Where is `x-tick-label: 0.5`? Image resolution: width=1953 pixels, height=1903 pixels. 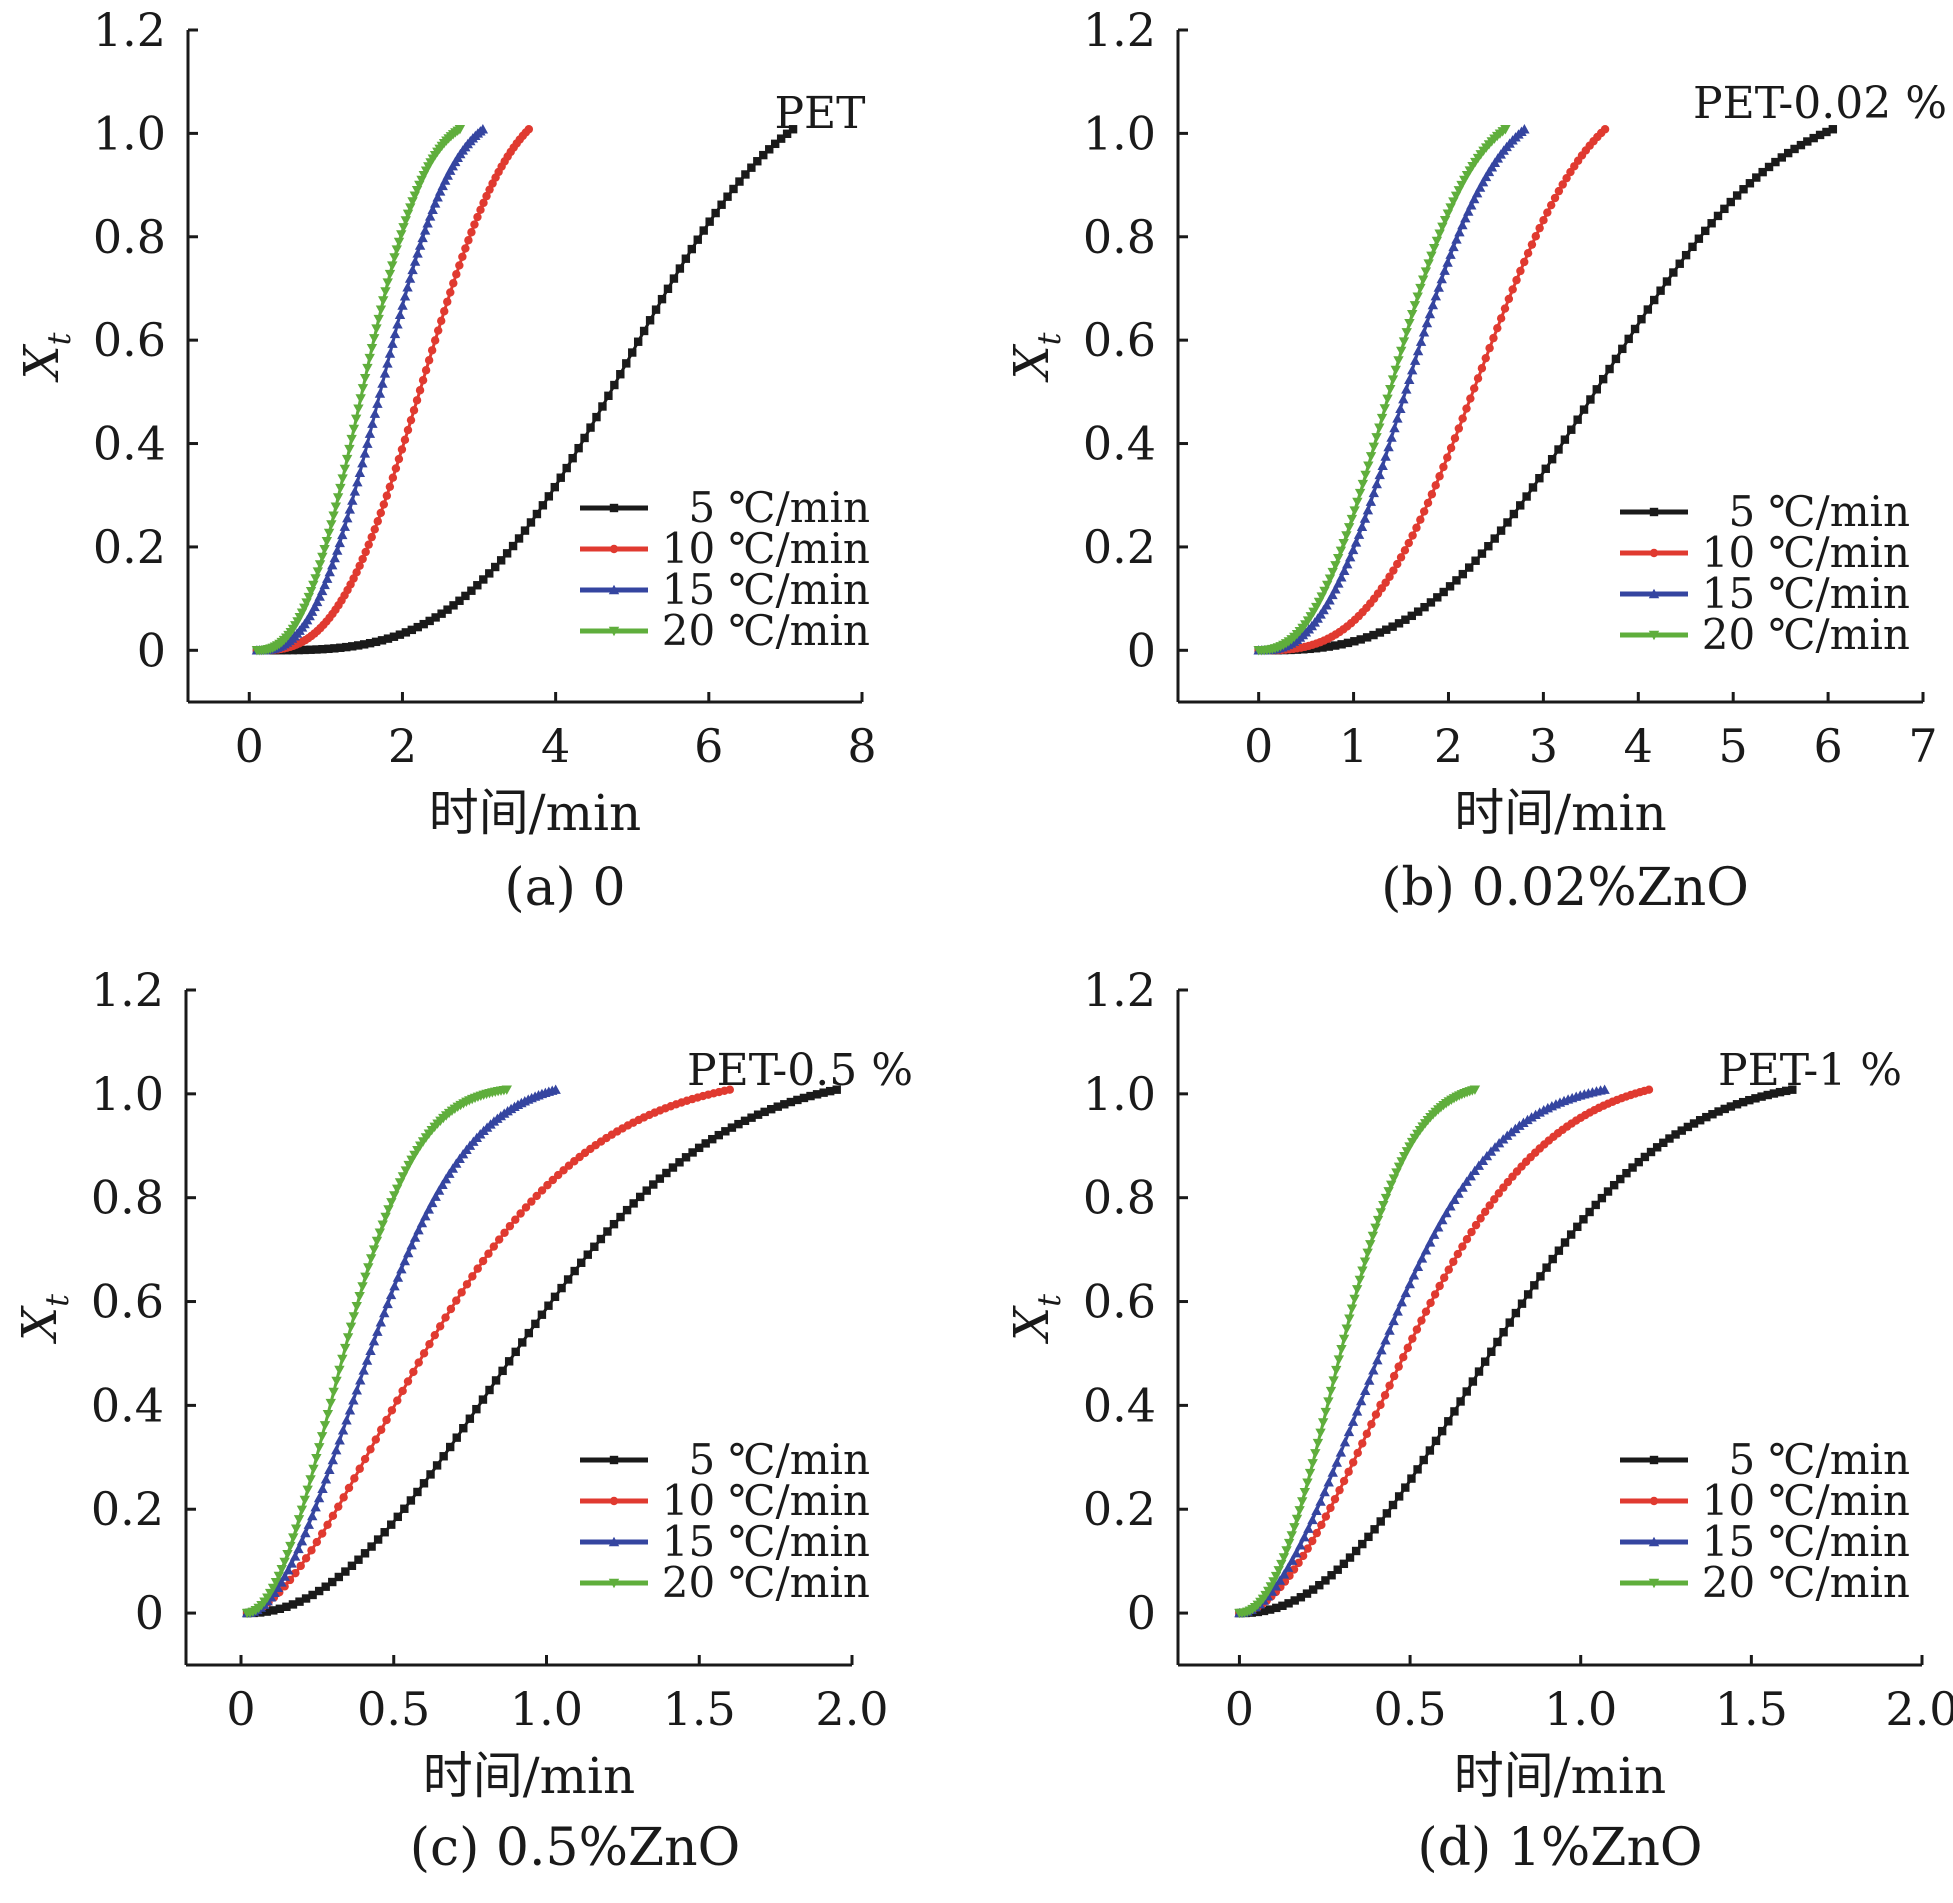
x-tick-label: 0.5 is located at coordinates (393, 1709).